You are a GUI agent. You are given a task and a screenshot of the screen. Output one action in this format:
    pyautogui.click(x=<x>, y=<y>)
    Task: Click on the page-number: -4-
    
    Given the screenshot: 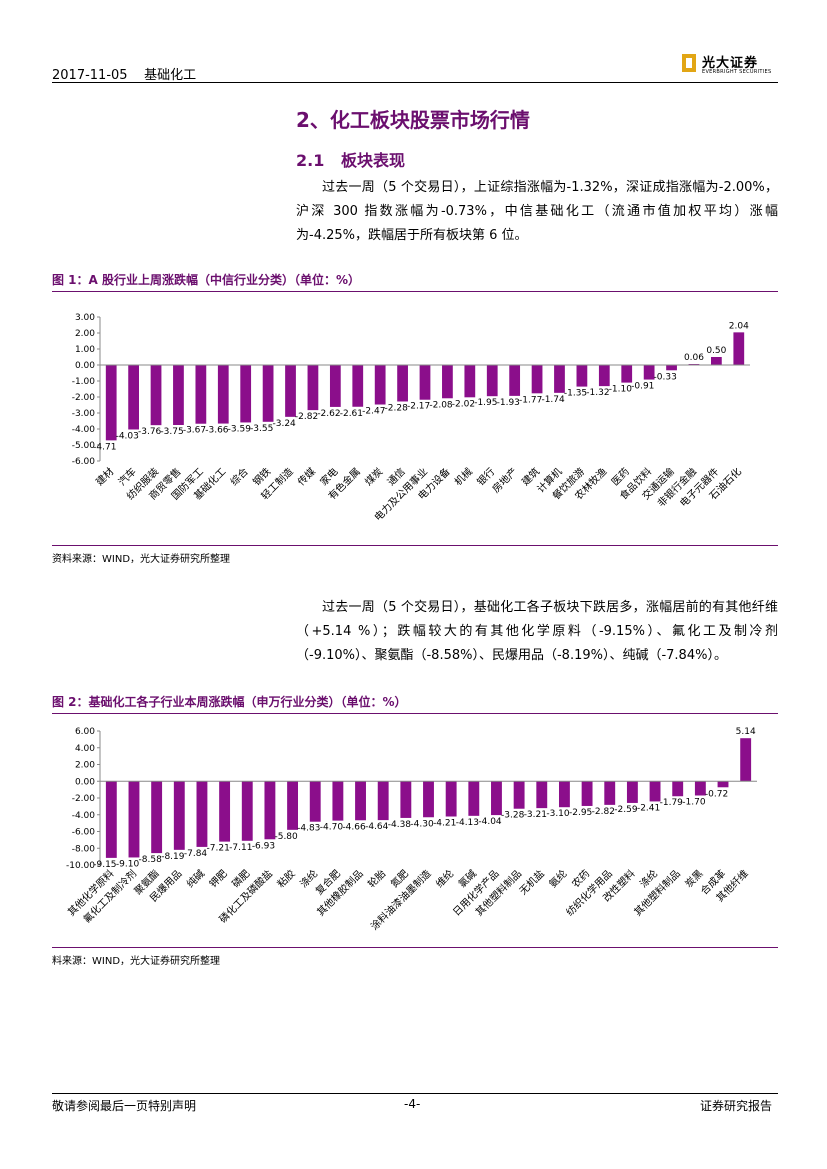 What is the action you would take?
    pyautogui.click(x=412, y=1104)
    